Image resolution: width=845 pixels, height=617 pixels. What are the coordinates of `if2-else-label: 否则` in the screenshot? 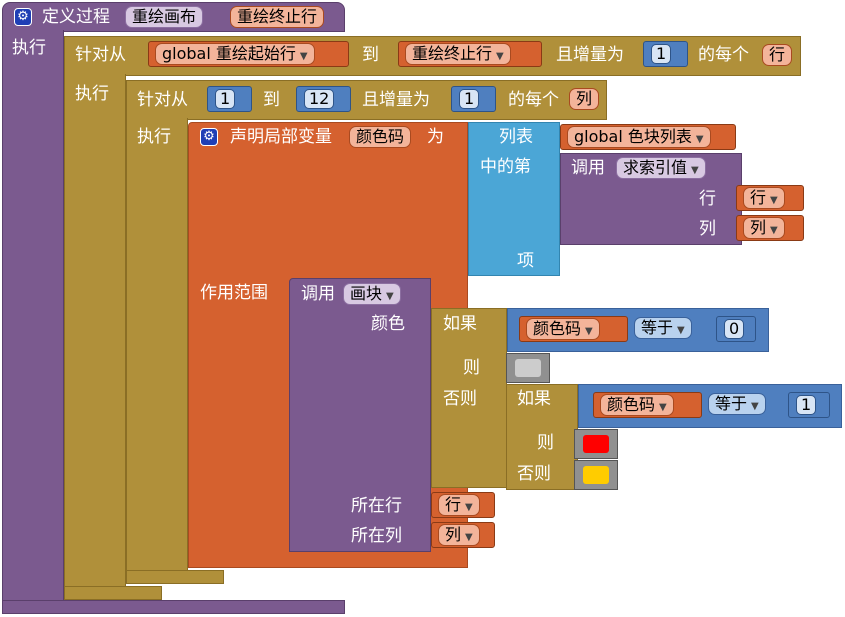 It's located at (534, 474).